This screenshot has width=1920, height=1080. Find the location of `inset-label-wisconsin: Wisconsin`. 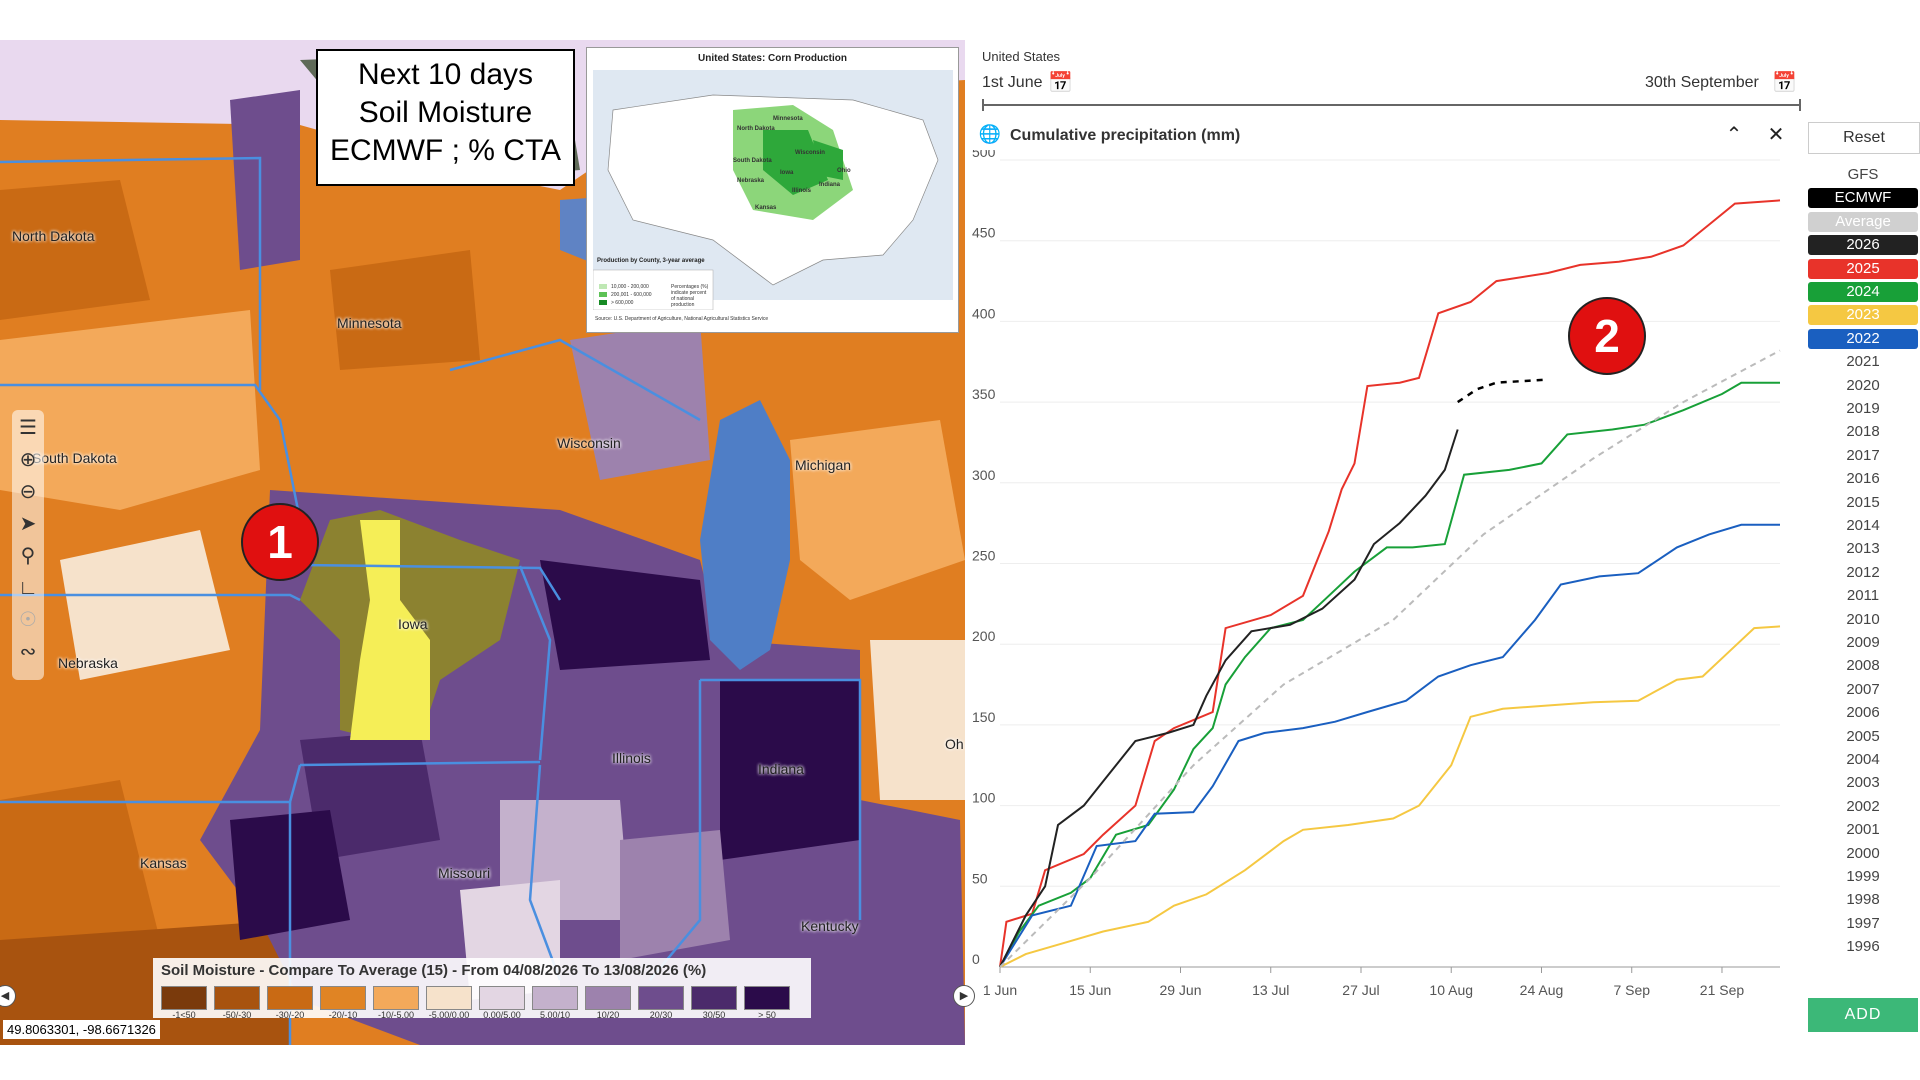

inset-label-wisconsin: Wisconsin is located at coordinates (810, 153).